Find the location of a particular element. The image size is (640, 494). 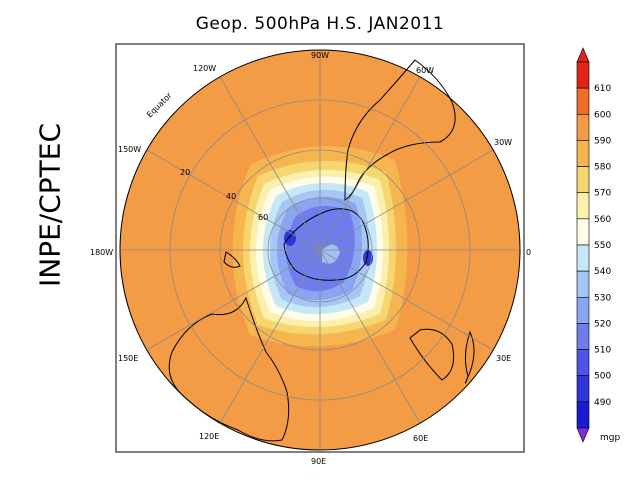

lon-label-0: 0 is located at coordinates (528, 252).